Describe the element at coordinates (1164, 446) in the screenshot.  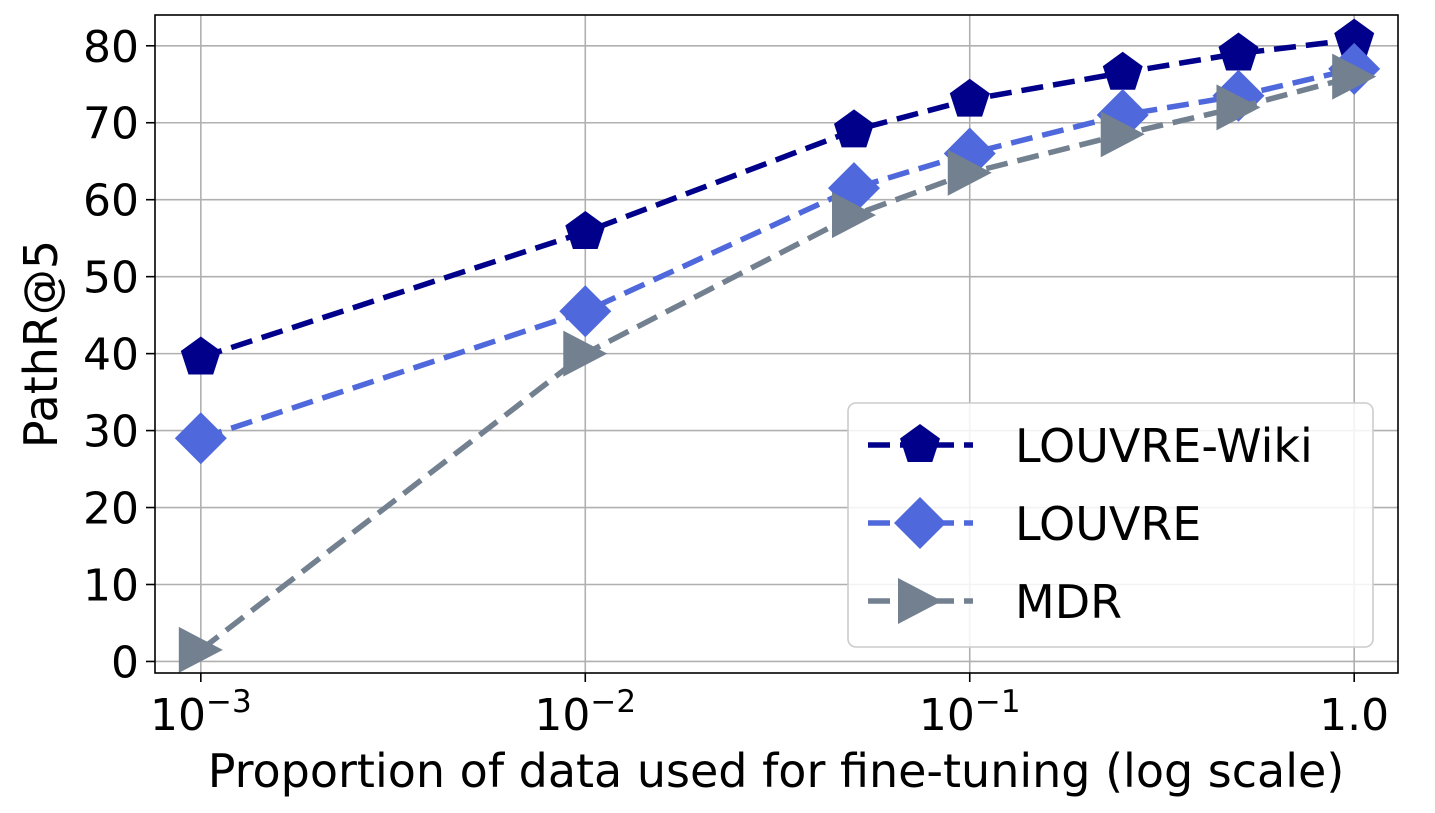
I see `legend-label: LOUVRE-Wiki` at that location.